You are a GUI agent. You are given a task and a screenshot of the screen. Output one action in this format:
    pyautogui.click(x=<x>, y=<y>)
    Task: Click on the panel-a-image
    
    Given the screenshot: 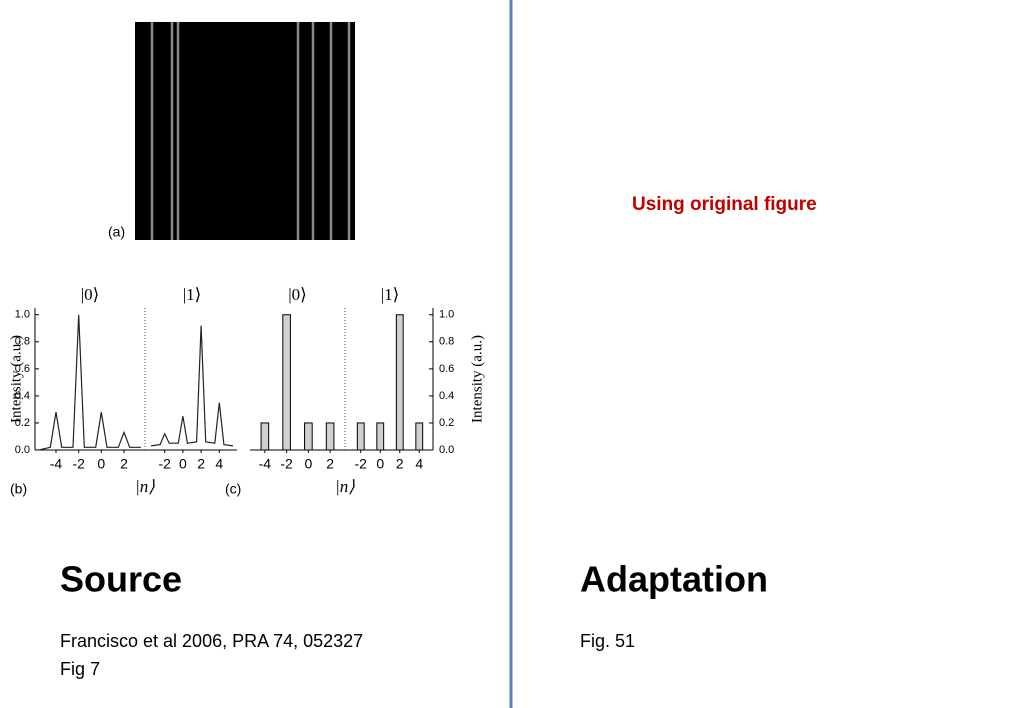 What is the action you would take?
    pyautogui.click(x=245, y=131)
    